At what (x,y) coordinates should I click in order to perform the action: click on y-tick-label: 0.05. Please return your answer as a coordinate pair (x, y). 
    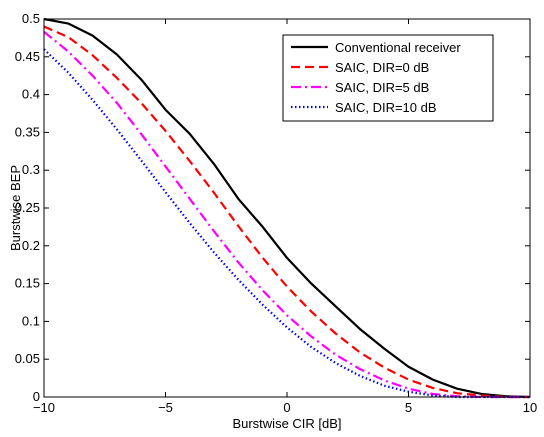
    Looking at the image, I should click on (27, 358).